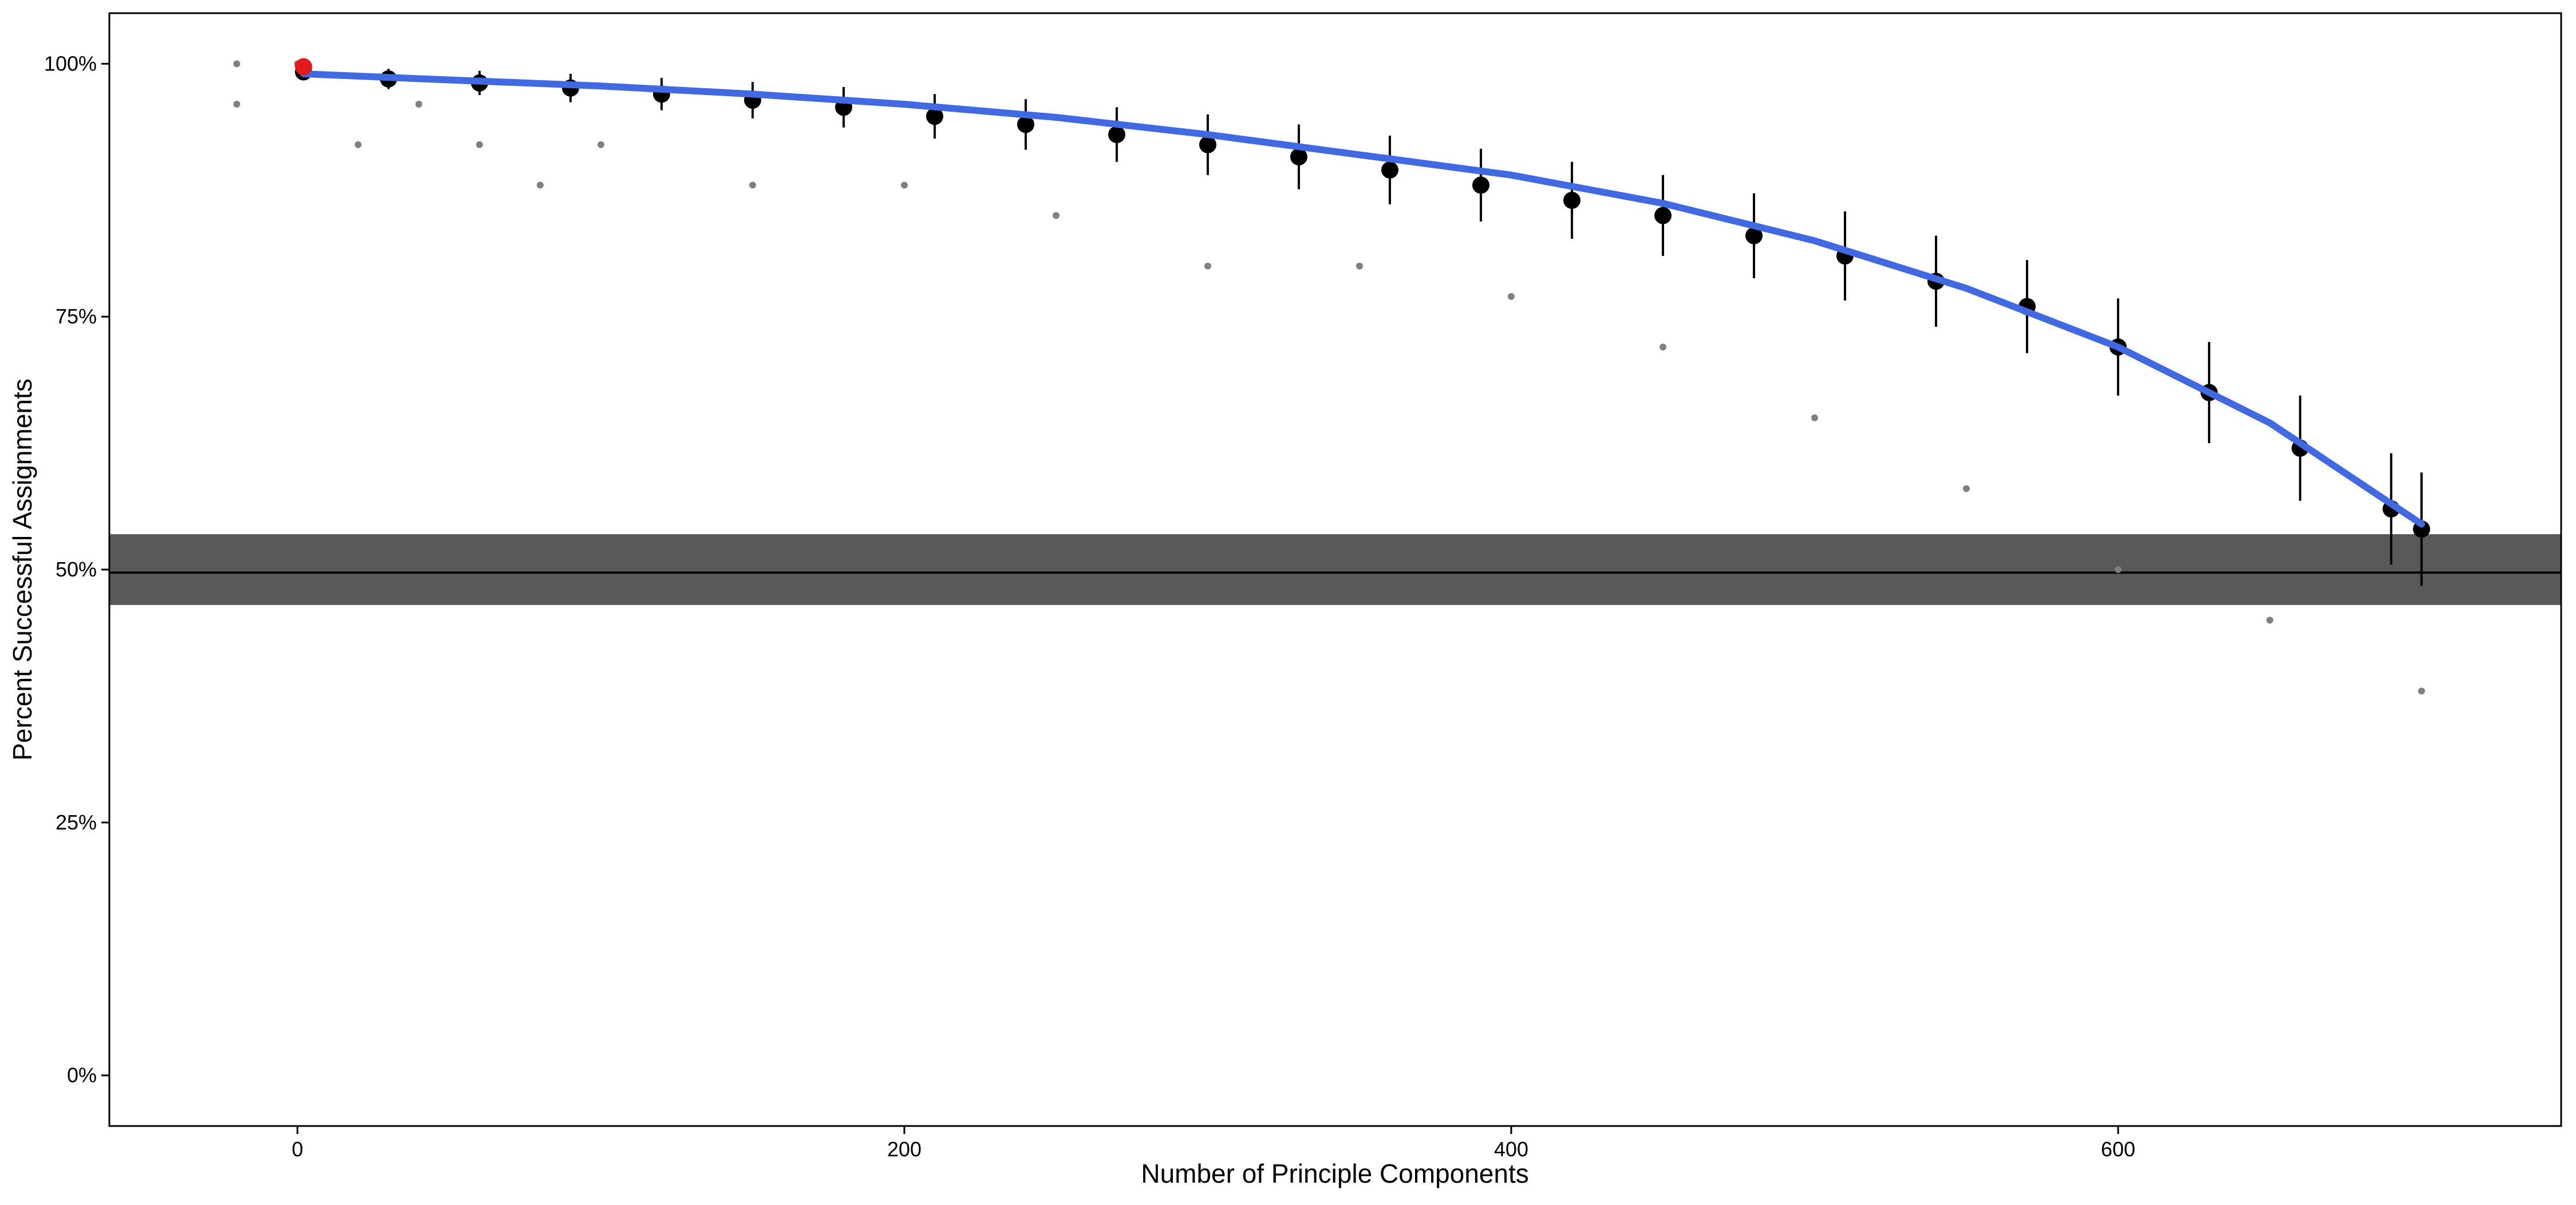 The image size is (2576, 1205). What do you see at coordinates (2118, 1149) in the screenshot?
I see `x-tick-label: 600` at bounding box center [2118, 1149].